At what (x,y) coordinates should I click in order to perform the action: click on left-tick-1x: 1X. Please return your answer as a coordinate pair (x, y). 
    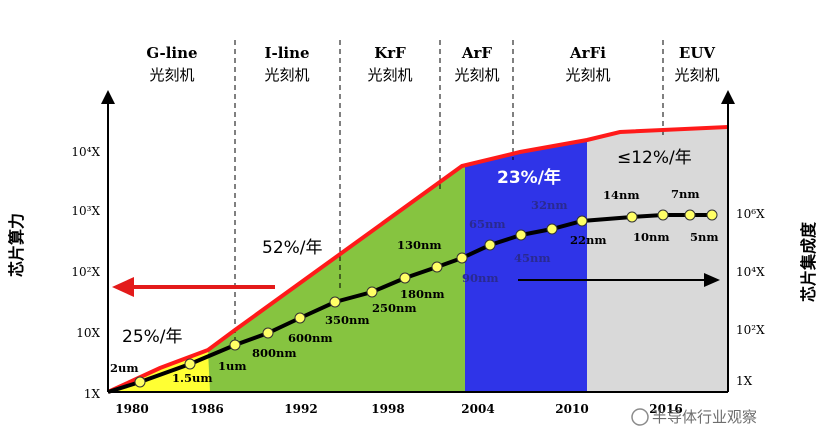
    Looking at the image, I should click on (92, 394).